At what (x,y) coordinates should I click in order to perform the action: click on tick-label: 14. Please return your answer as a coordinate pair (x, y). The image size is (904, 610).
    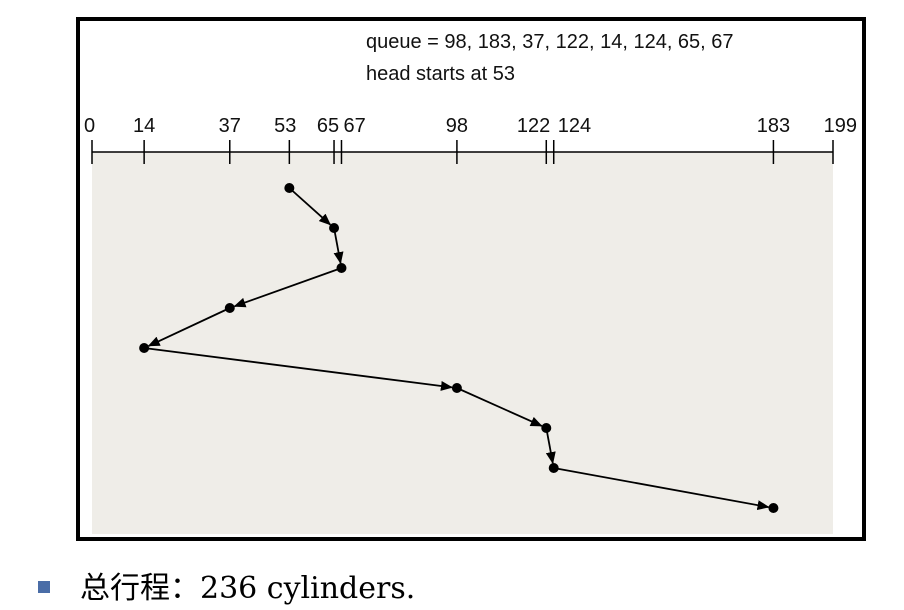
    Looking at the image, I should click on (144, 126).